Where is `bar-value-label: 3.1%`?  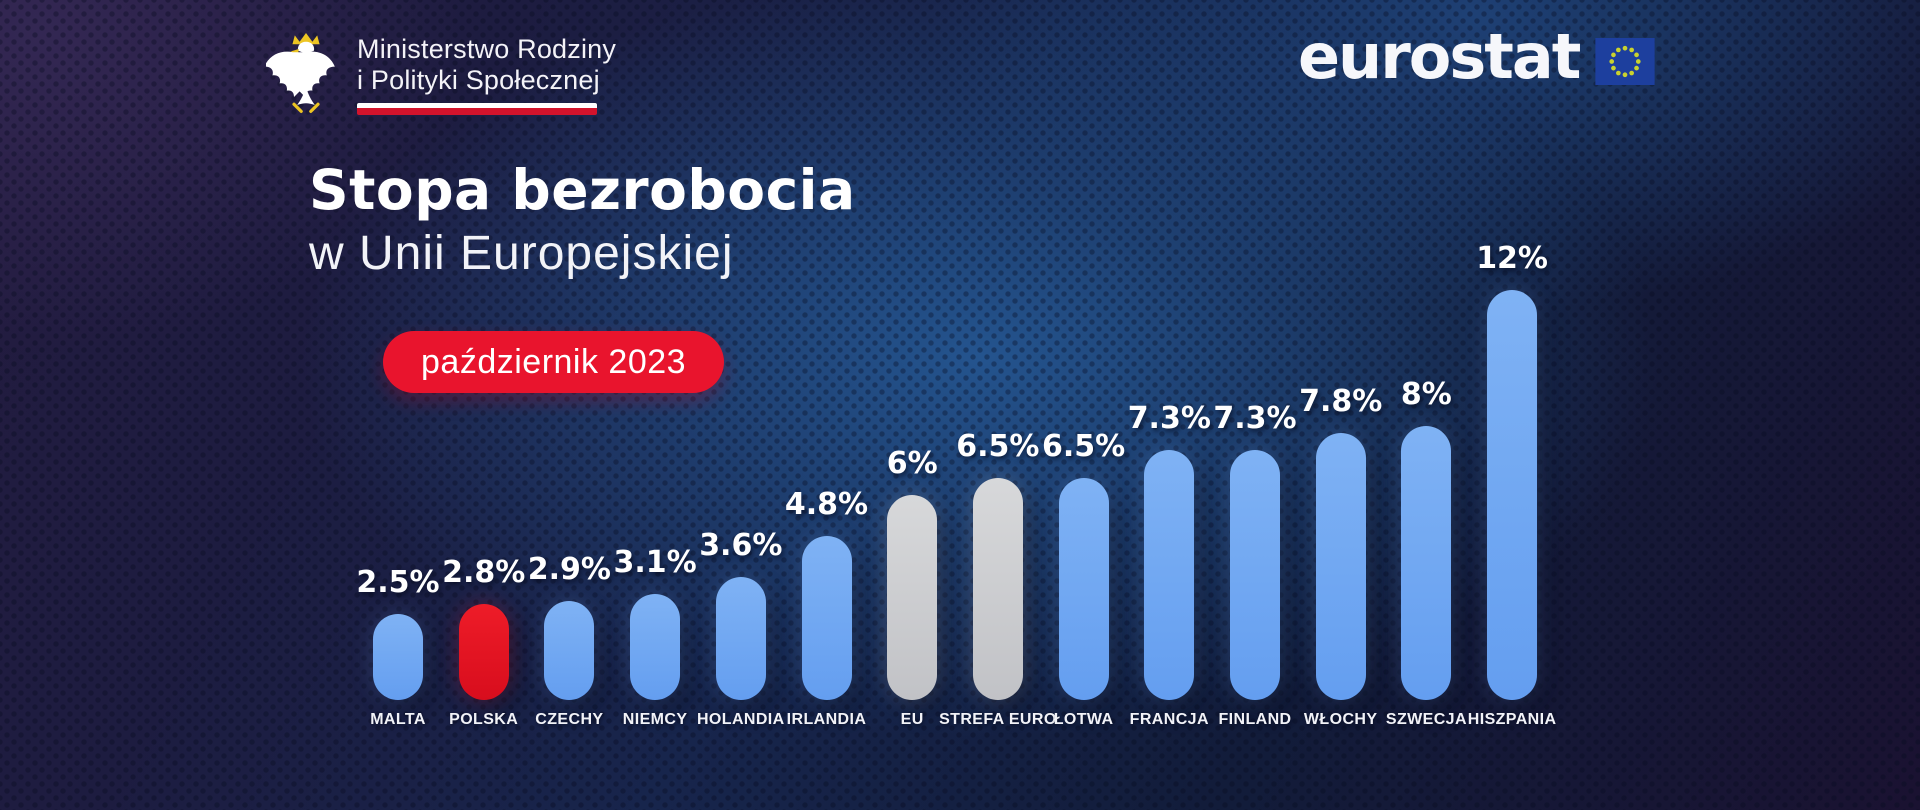
bar-value-label: 3.1% is located at coordinates (655, 562).